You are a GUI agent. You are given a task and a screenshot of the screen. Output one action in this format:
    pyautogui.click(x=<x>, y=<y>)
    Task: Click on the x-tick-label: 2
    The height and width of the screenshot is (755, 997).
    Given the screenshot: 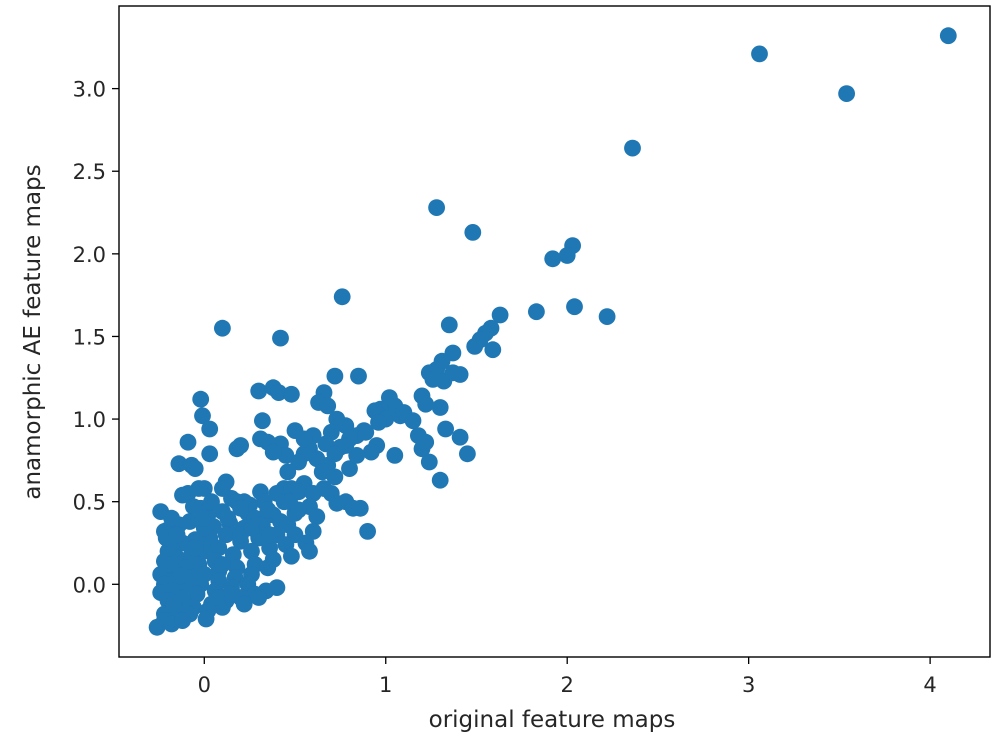 What is the action you would take?
    pyautogui.click(x=567, y=685)
    